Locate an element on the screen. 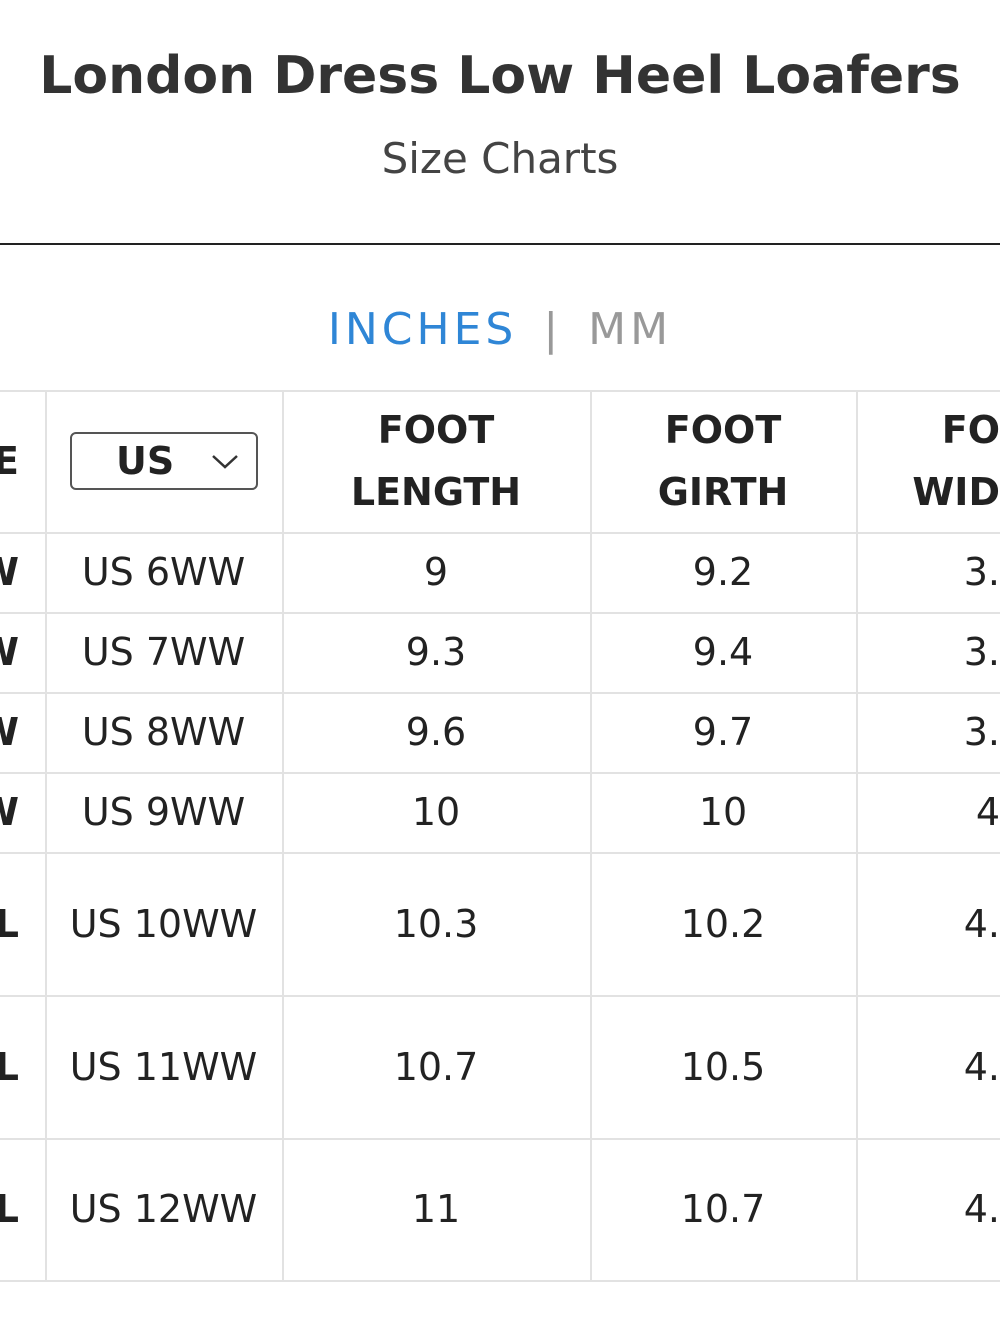 Image resolution: width=1000 pixels, height=1330 pixels. table-cell: 9.3 is located at coordinates (436, 652).